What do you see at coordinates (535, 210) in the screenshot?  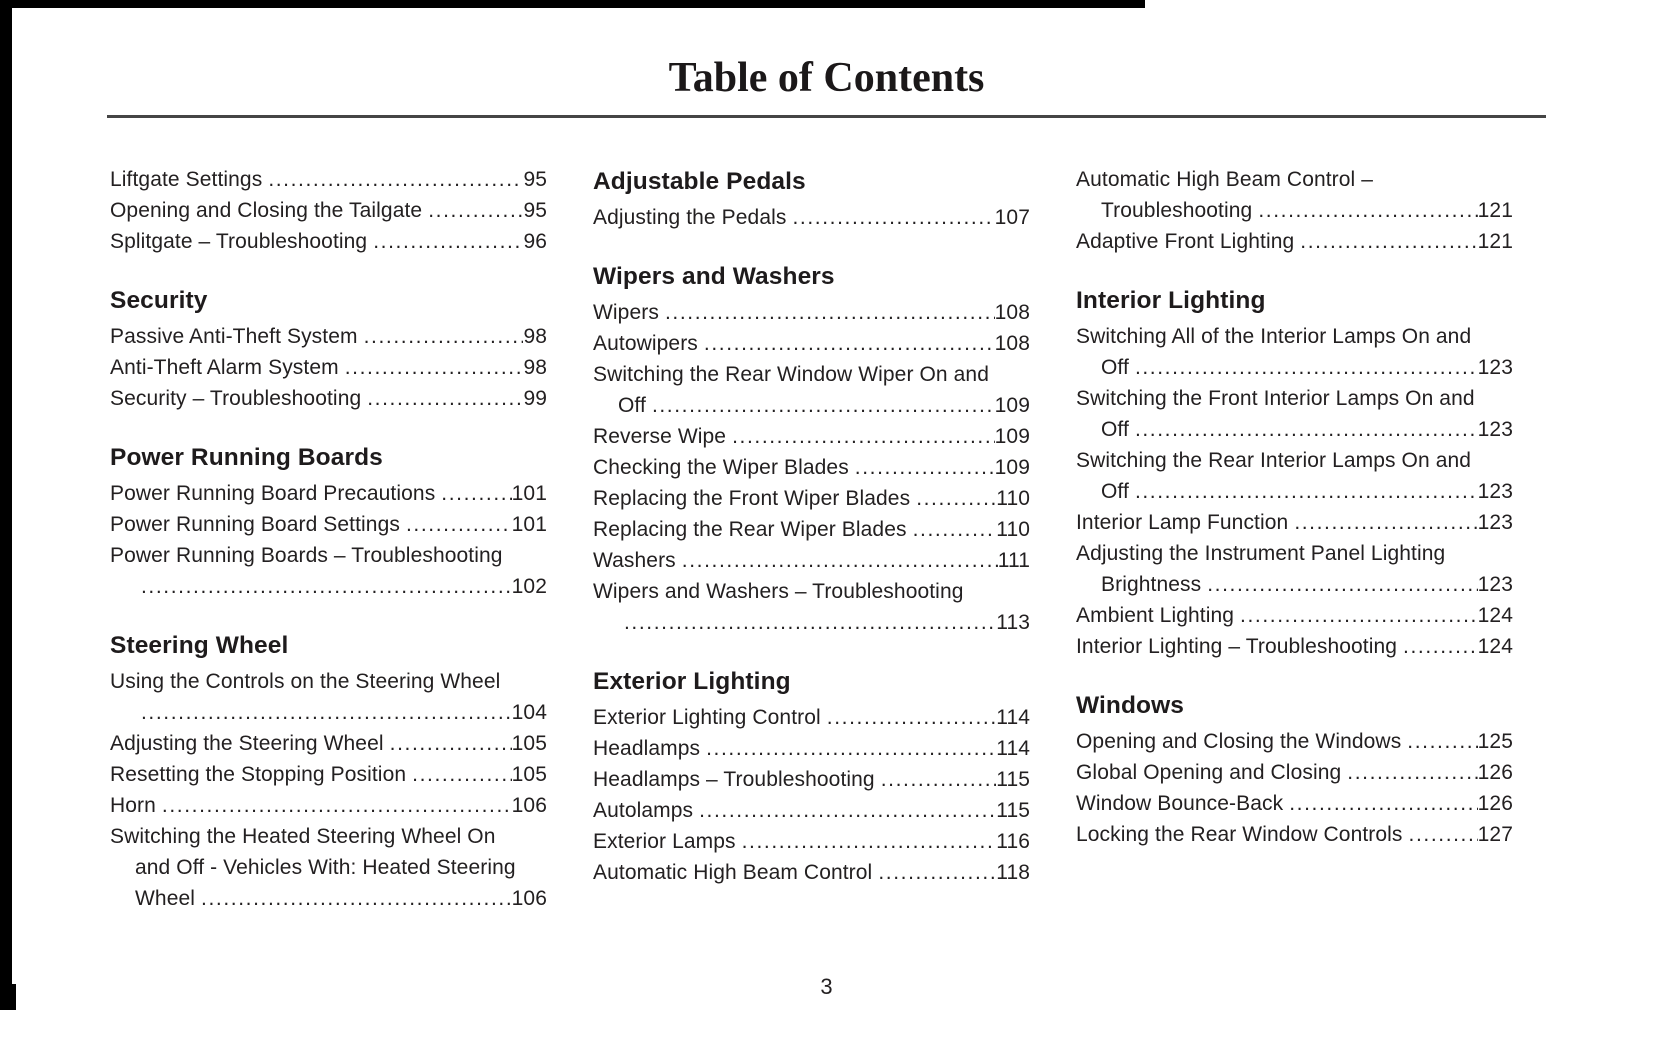 I see `entry-page-number: 95` at bounding box center [535, 210].